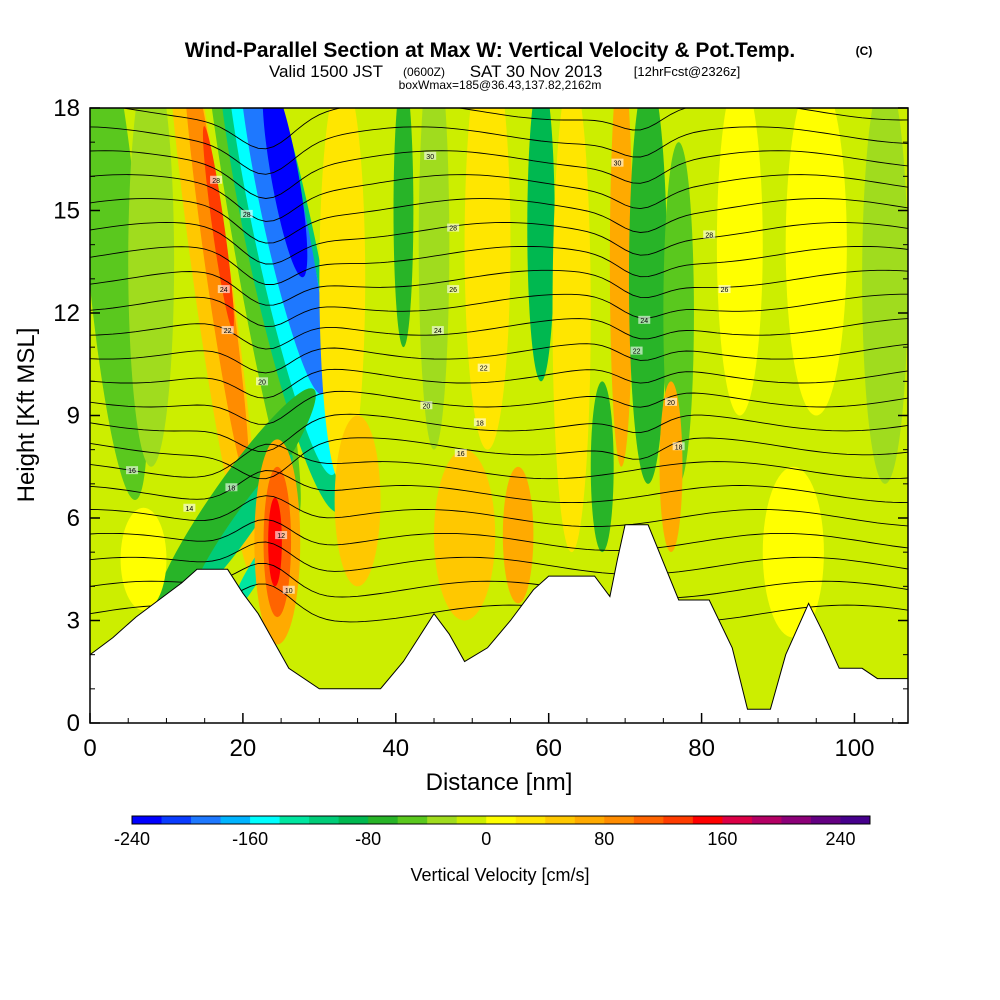 The width and height of the screenshot is (1000, 1000). I want to click on y-tick-label: 15, so click(66, 211).